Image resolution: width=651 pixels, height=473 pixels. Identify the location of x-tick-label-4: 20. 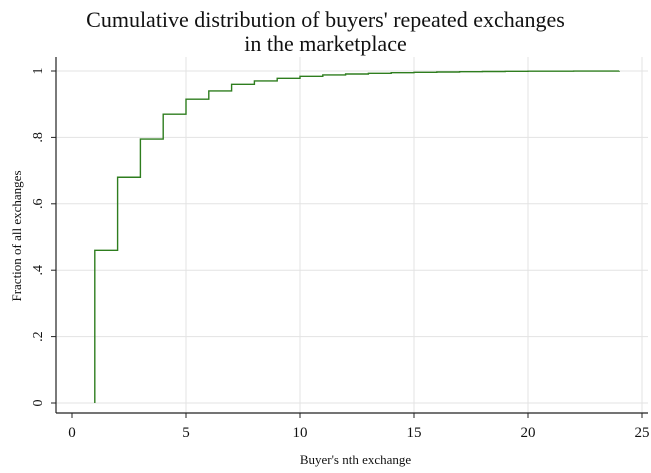
(528, 433).